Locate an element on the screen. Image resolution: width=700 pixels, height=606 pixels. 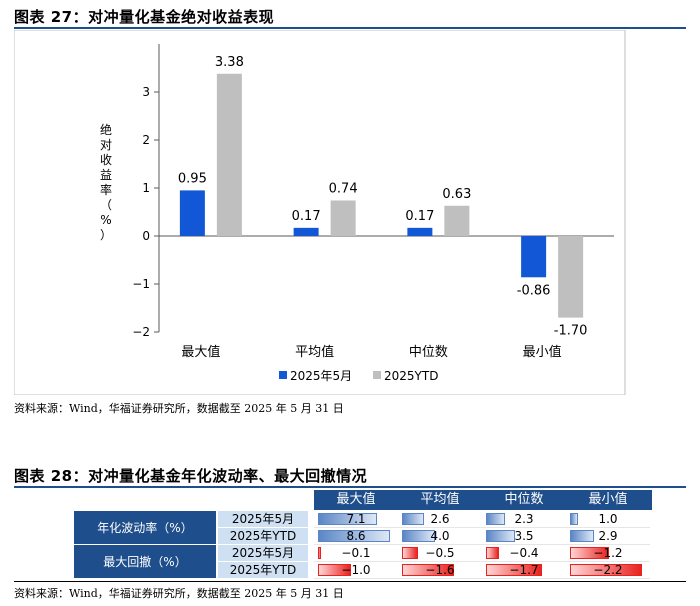
cell-value: 2.9 is located at coordinates (608, 536).